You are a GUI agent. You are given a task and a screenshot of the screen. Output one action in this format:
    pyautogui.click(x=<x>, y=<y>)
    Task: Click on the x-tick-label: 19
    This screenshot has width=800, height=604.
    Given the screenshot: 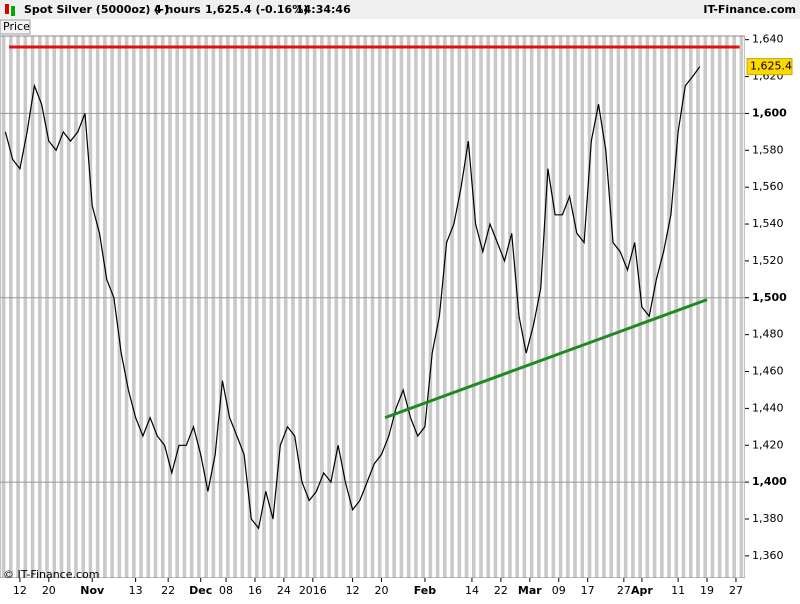 What is the action you would take?
    pyautogui.click(x=707, y=590)
    